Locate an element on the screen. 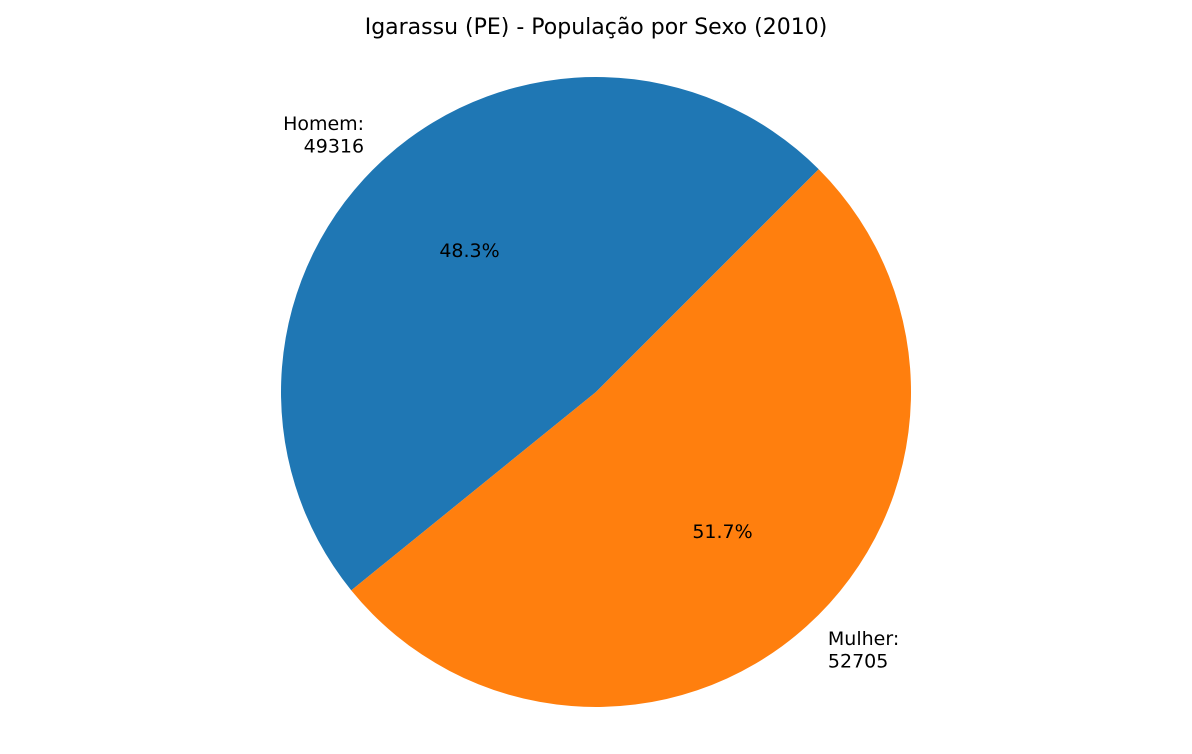 The width and height of the screenshot is (1192, 754). slice-label-line: 49316 is located at coordinates (334, 147).